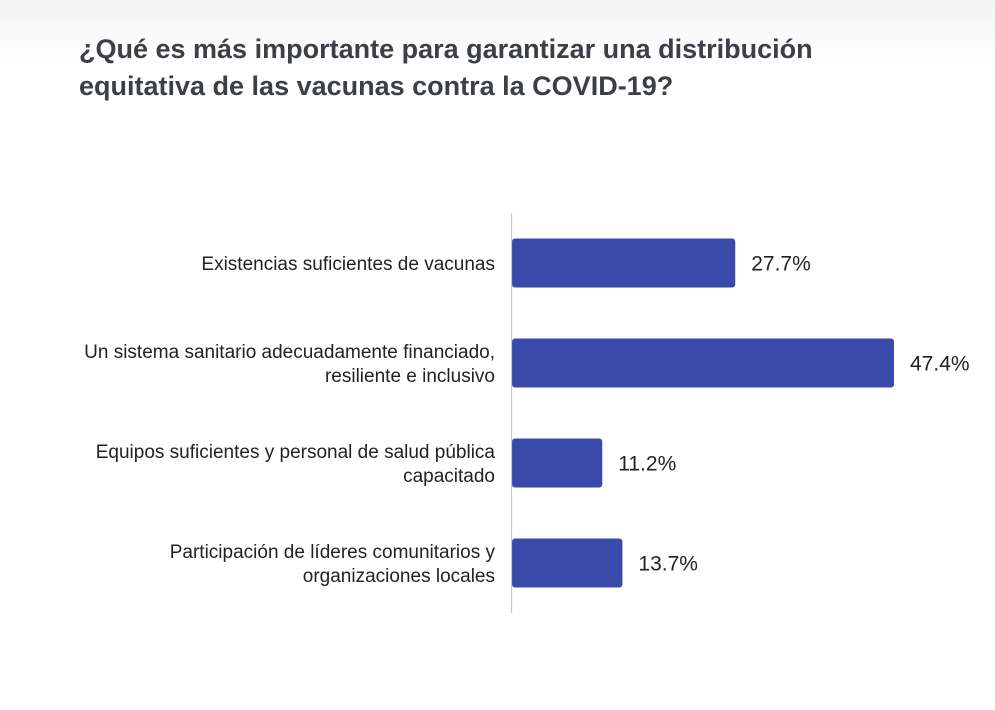 The image size is (995, 710). Describe the element at coordinates (410, 376) in the screenshot. I see `category-label-2-line-2: resiliente e inclusivo` at that location.